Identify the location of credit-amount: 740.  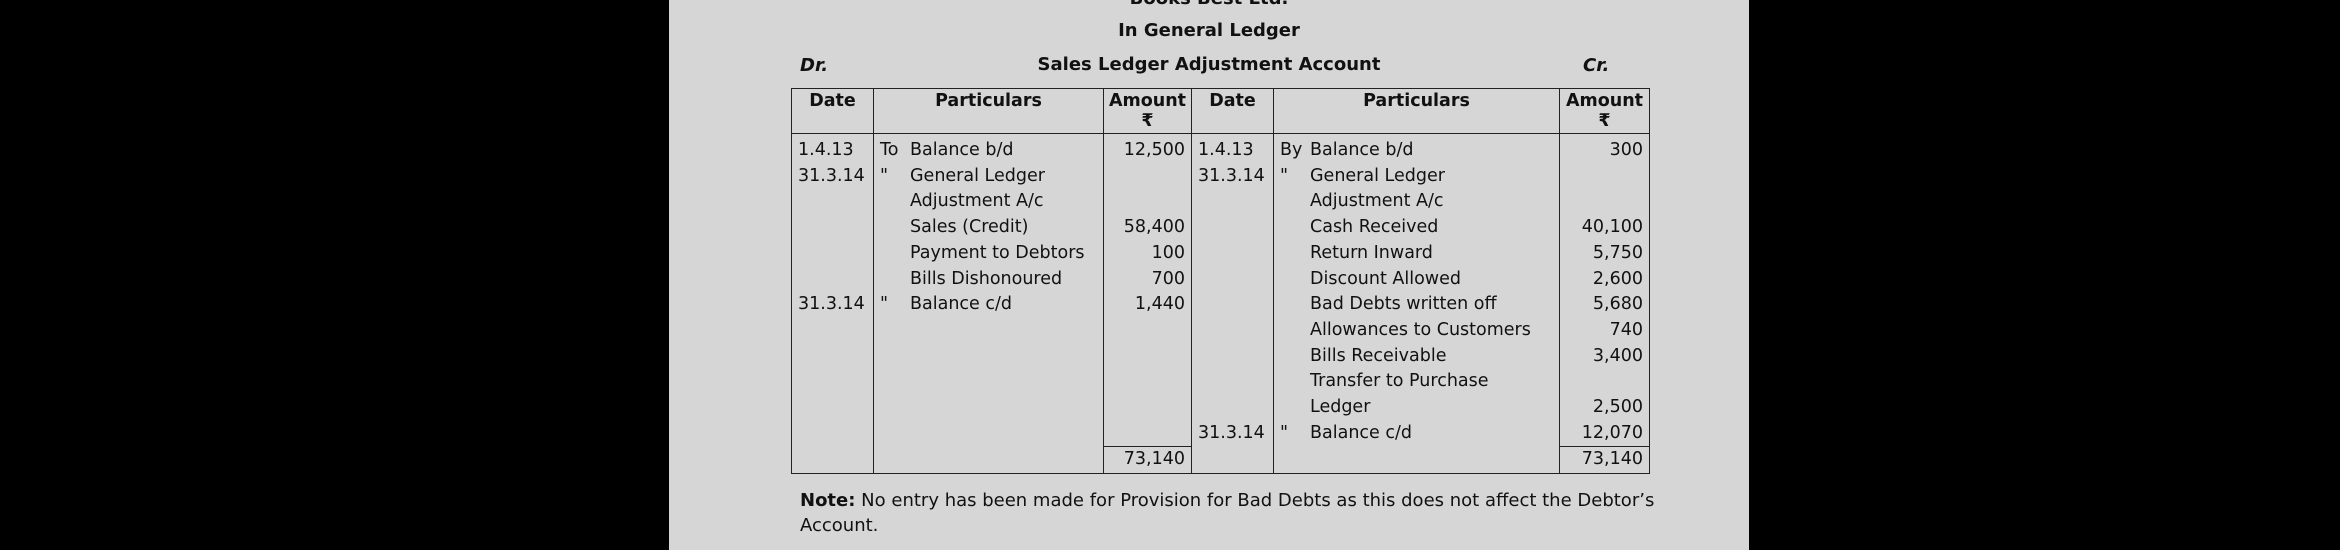
(1604, 330).